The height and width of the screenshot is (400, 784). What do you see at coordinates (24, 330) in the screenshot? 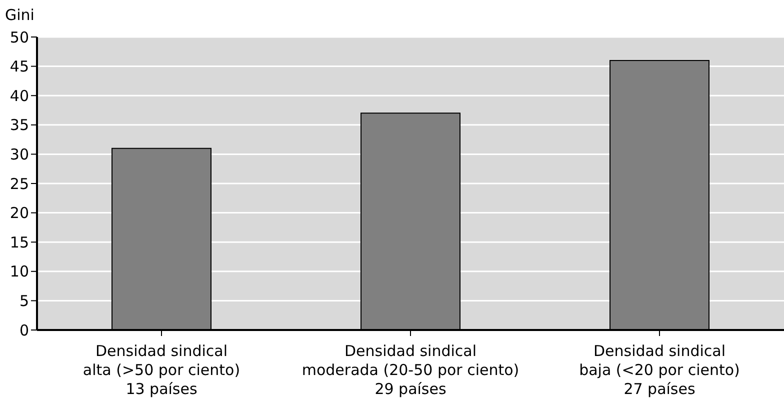
I see `y-tick-label: 0` at bounding box center [24, 330].